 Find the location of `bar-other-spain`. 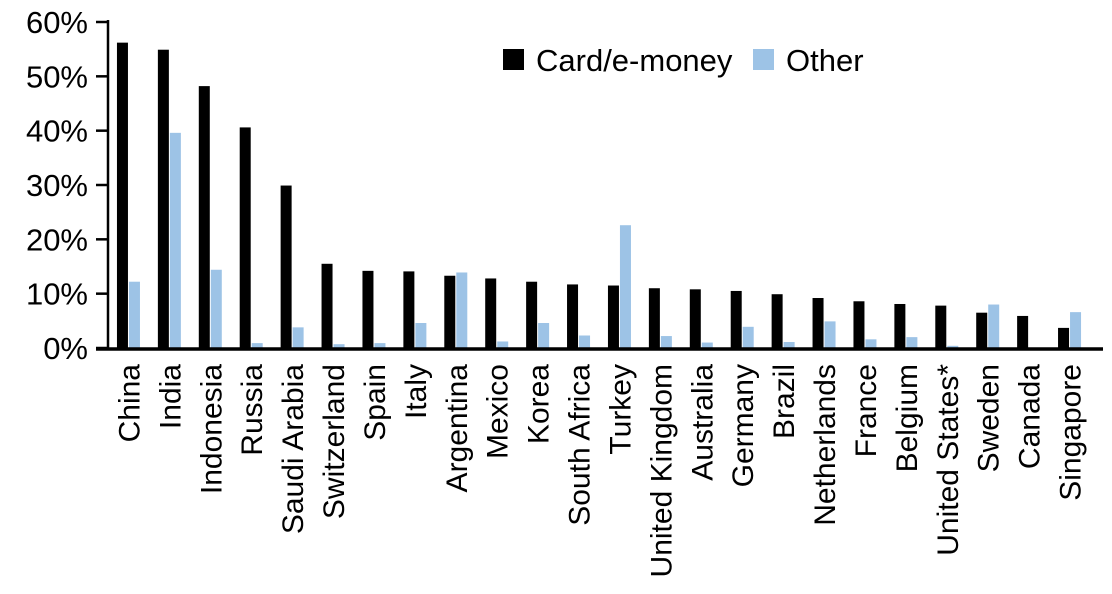

bar-other-spain is located at coordinates (380, 345).